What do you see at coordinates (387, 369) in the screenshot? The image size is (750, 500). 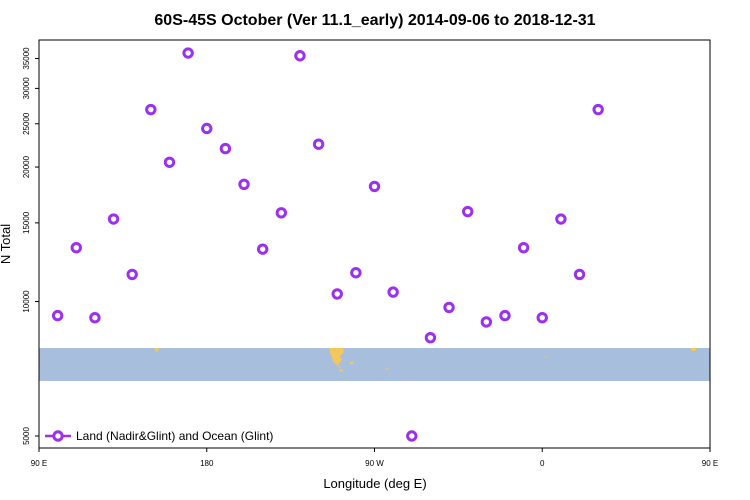 I see `south-georgia-land` at bounding box center [387, 369].